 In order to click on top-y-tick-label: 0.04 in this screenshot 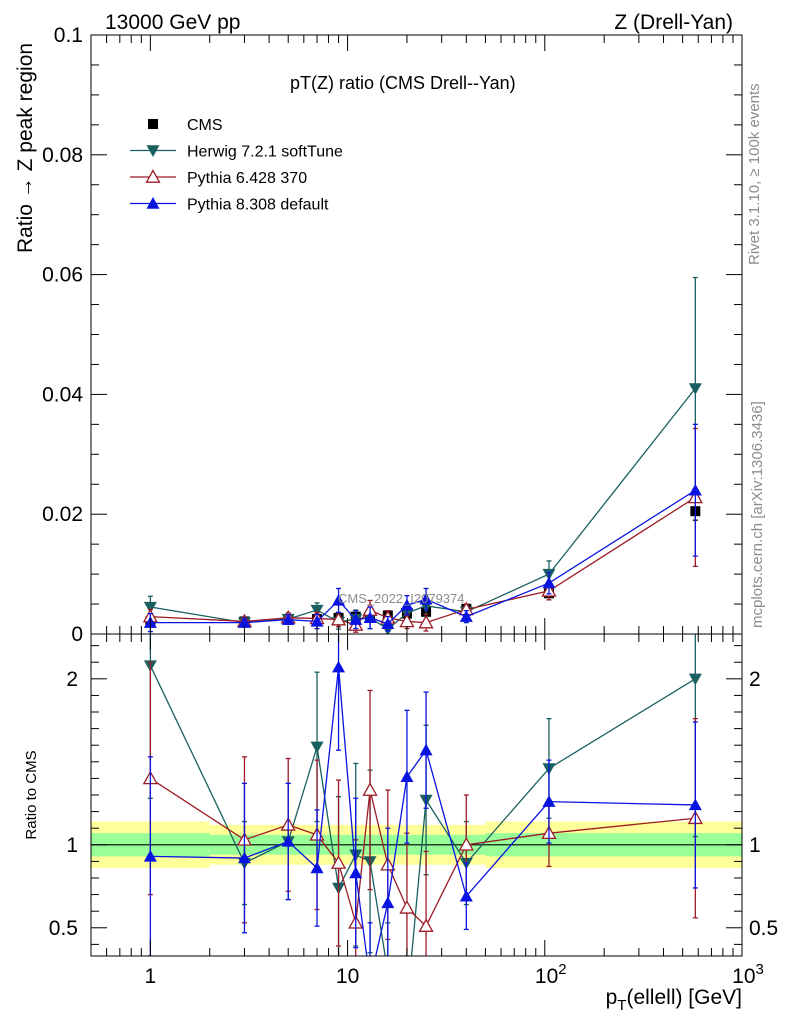, I will do `click(62, 394)`.